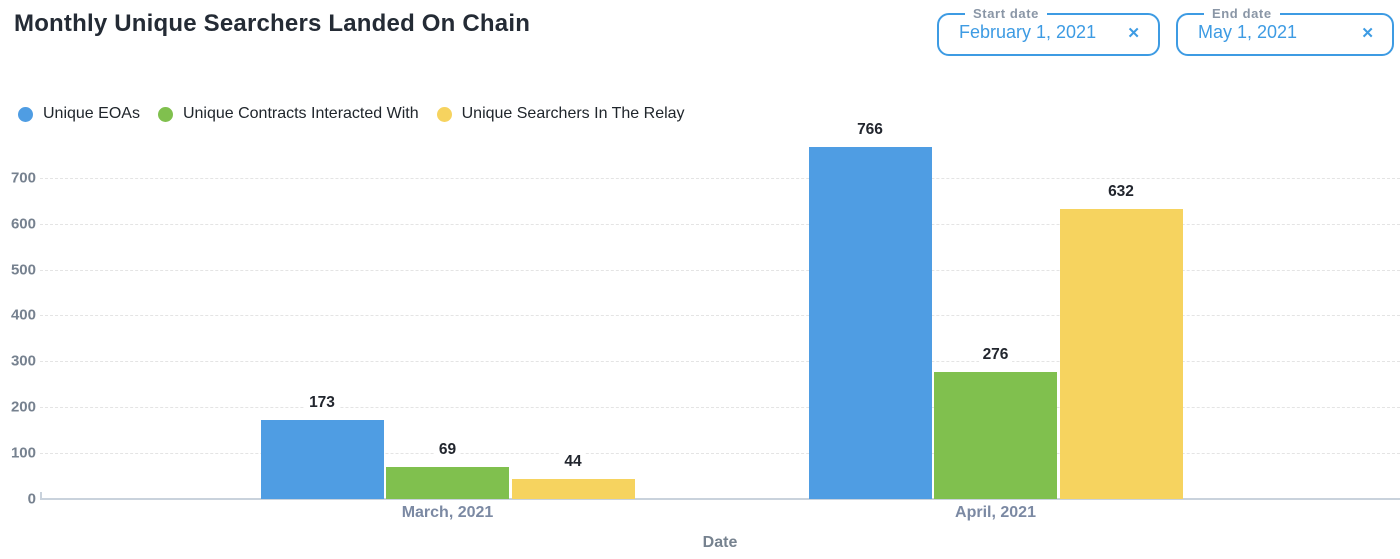 The width and height of the screenshot is (1400, 559). What do you see at coordinates (272, 23) in the screenshot?
I see `page-title: Monthly Unique Searchers Landed On Chain` at bounding box center [272, 23].